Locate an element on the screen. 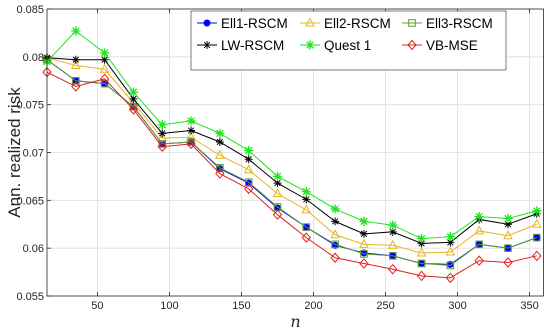 This screenshot has height=334, width=544. legend-label: LW-RSCM is located at coordinates (252, 45).